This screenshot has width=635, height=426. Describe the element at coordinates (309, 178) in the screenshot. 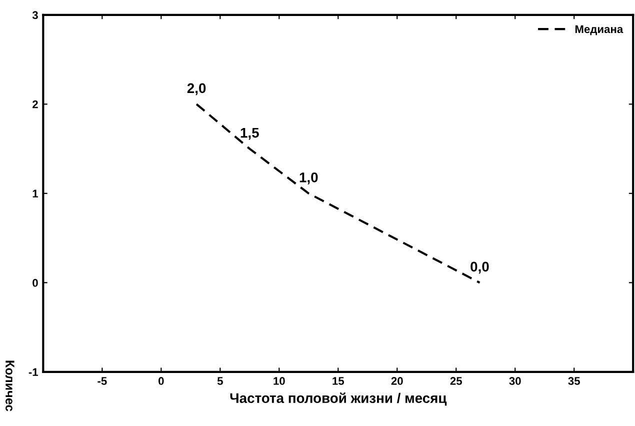

I see `text: 1,0` at that location.